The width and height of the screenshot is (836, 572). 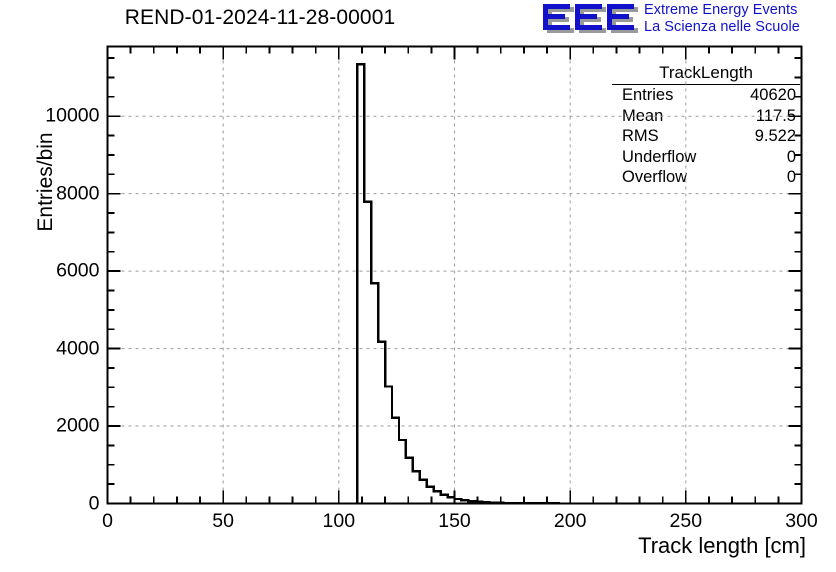 I want to click on stats-key: Mean, so click(x=643, y=115).